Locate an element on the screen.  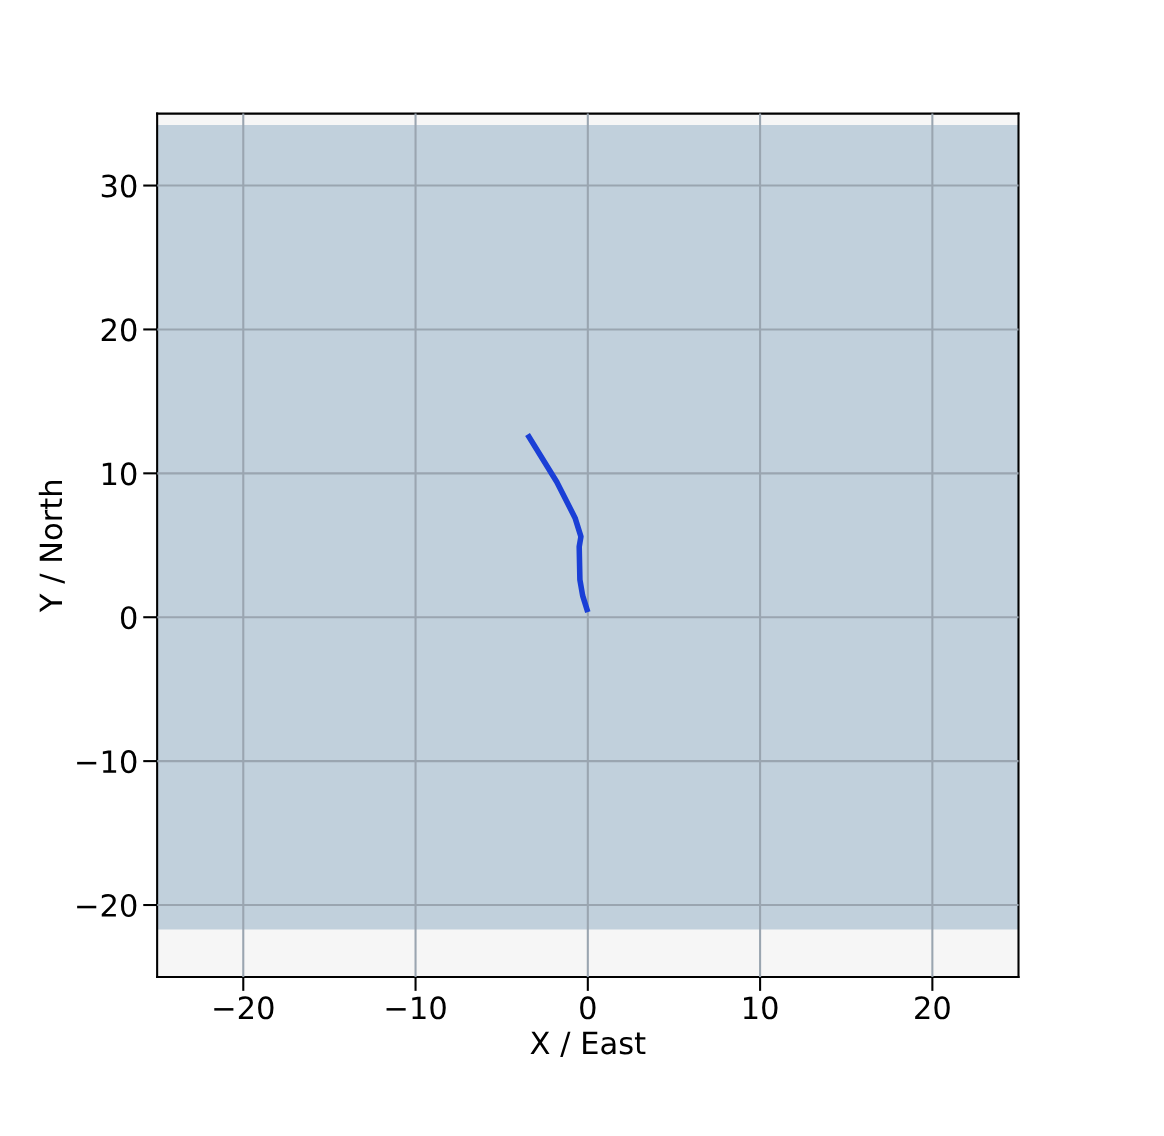
x-tick-label: 10 is located at coordinates (761, 1008).